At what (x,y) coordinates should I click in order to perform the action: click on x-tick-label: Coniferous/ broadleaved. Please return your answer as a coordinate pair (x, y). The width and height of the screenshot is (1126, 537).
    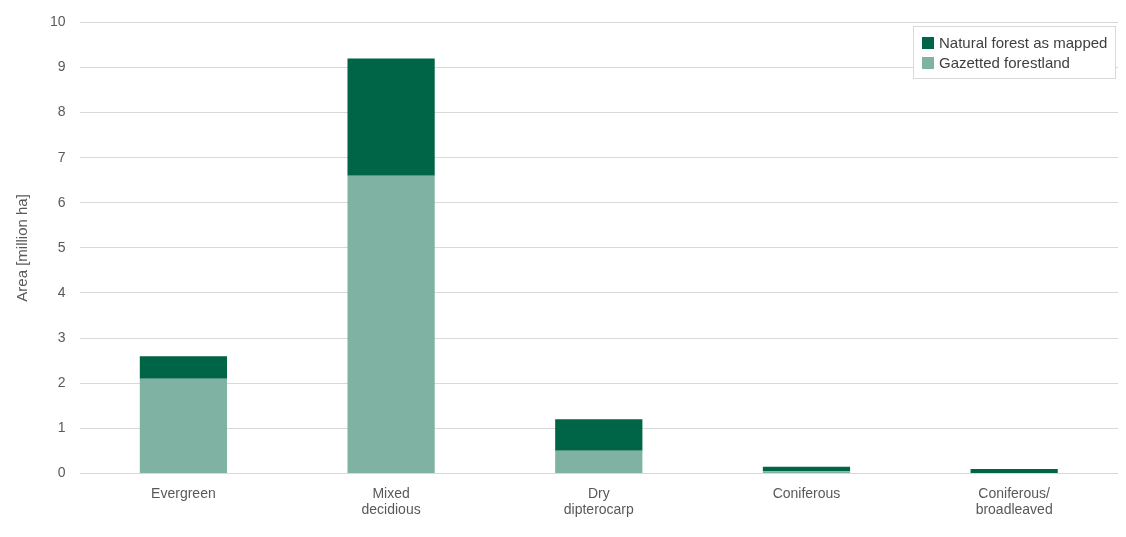
    Looking at the image, I should click on (1014, 501).